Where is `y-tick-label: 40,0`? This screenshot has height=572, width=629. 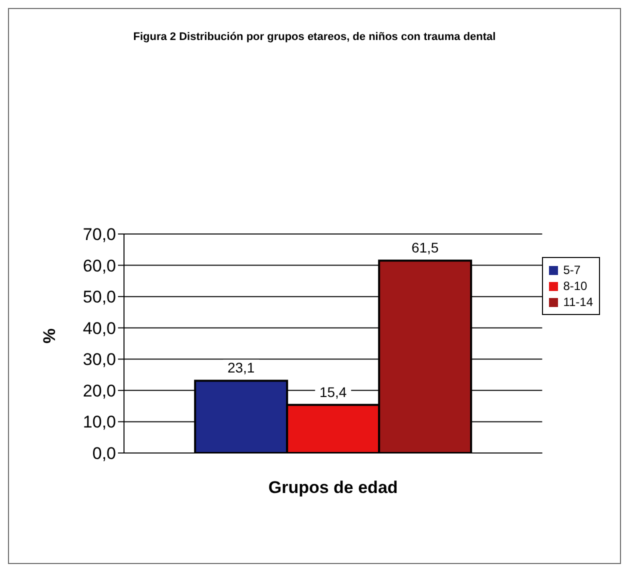 y-tick-label: 40,0 is located at coordinates (99, 328).